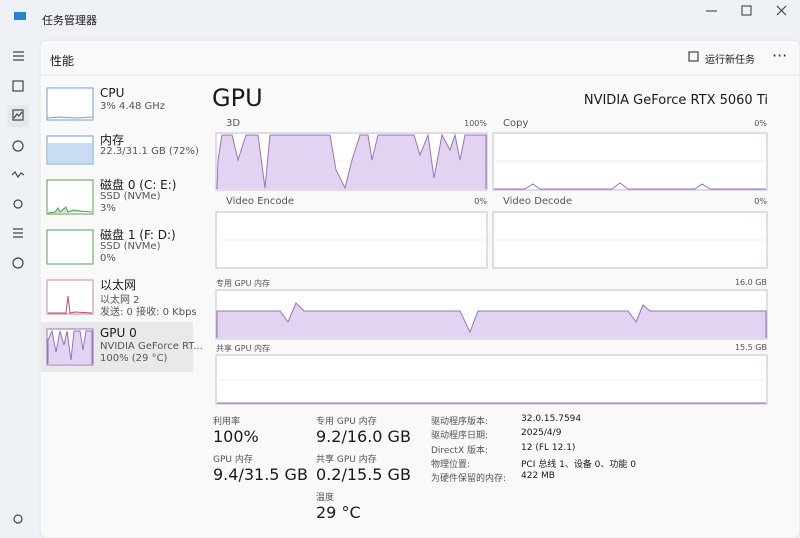 Image resolution: width=800 pixels, height=538 pixels. I want to click on stat-label: 共享 GPU 内存, so click(346, 460).